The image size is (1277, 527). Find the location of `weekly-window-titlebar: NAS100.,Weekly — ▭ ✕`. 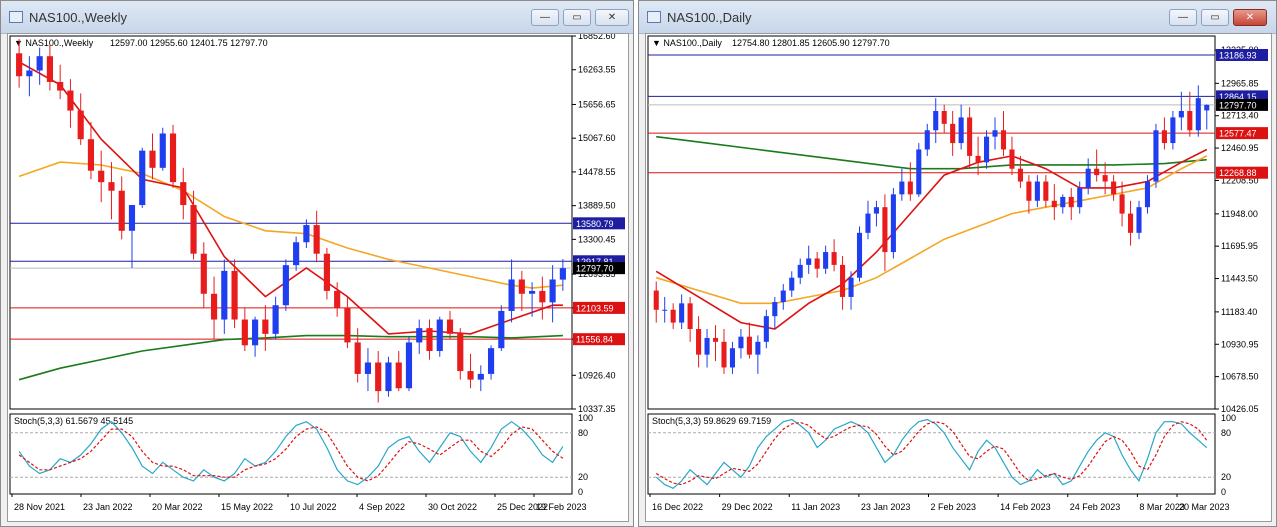

weekly-window-titlebar: NAS100.,Weekly — ▭ ✕ is located at coordinates (317, 17).